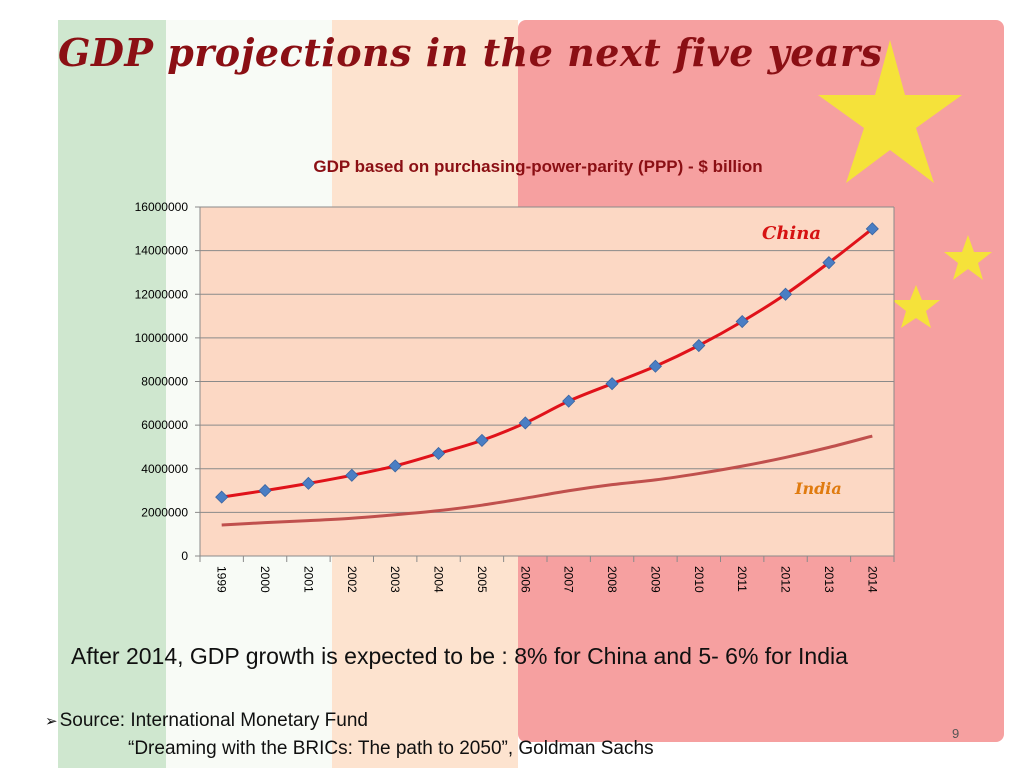 The image size is (1024, 768). I want to click on source-line: ➢ Source: International Monetary Fund, so click(206, 721).